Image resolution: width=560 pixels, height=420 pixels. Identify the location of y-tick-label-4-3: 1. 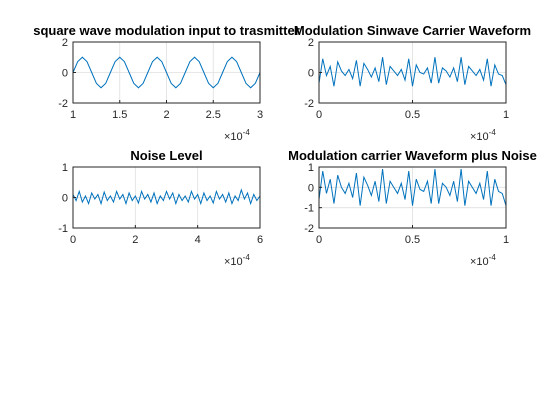
(311, 168).